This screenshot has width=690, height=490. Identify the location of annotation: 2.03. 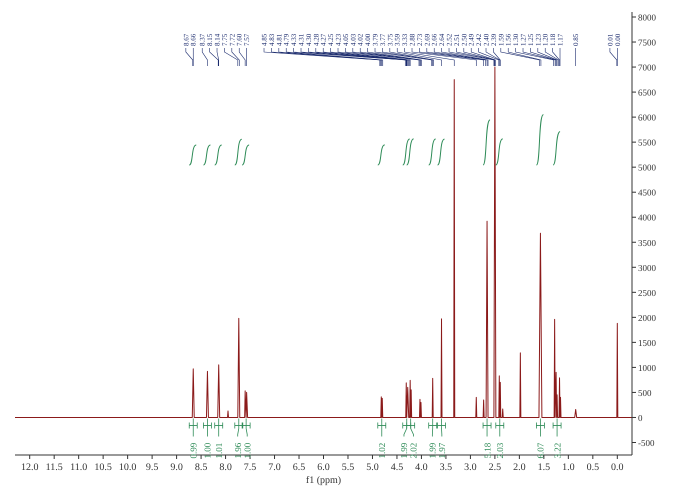
(499, 450).